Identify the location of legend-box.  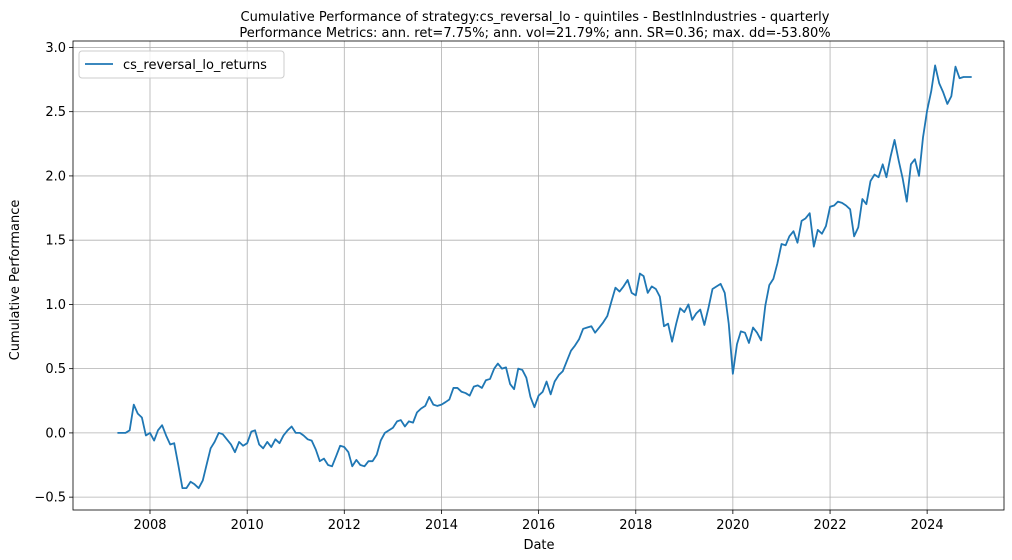
(181, 64).